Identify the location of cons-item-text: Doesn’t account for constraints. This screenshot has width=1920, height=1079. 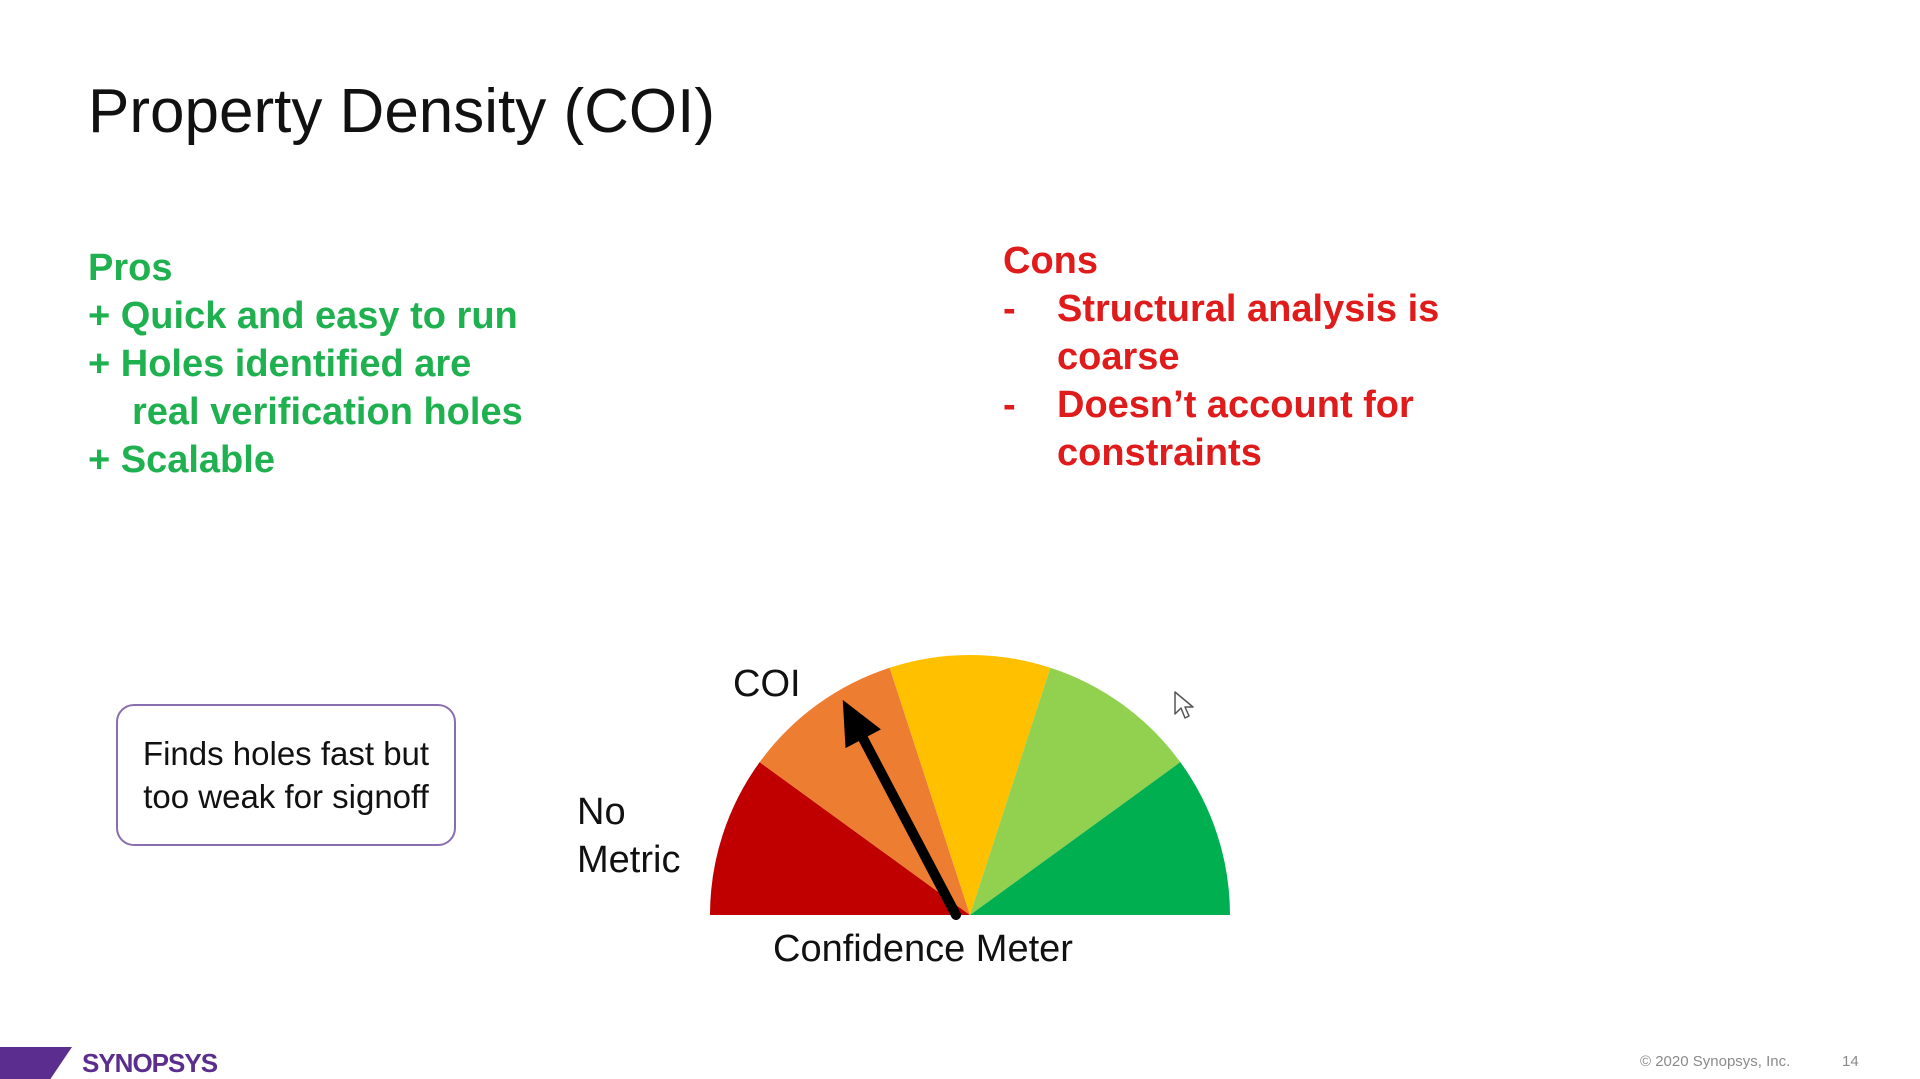
(1235, 429).